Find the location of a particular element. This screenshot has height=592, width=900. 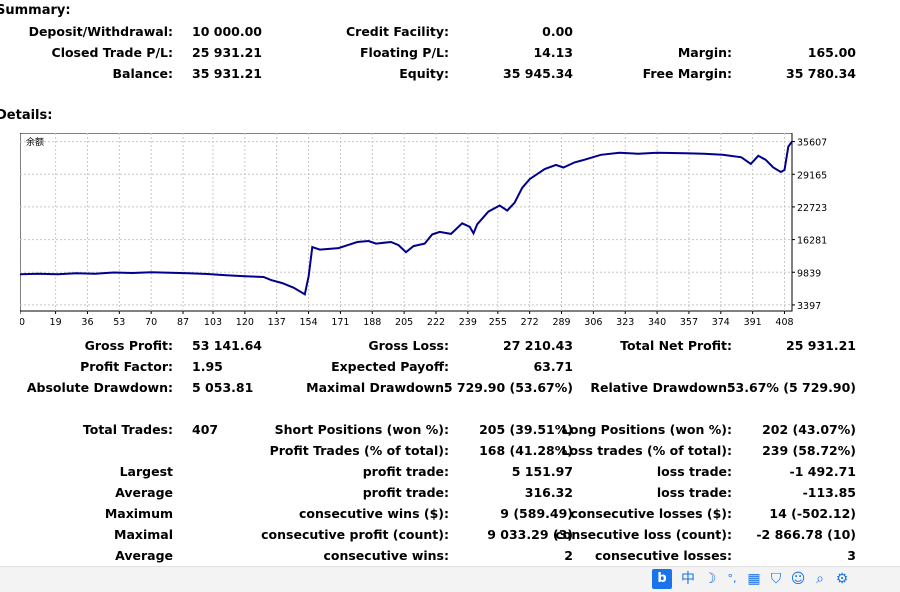

summary-title: Summary: is located at coordinates (35, 10).